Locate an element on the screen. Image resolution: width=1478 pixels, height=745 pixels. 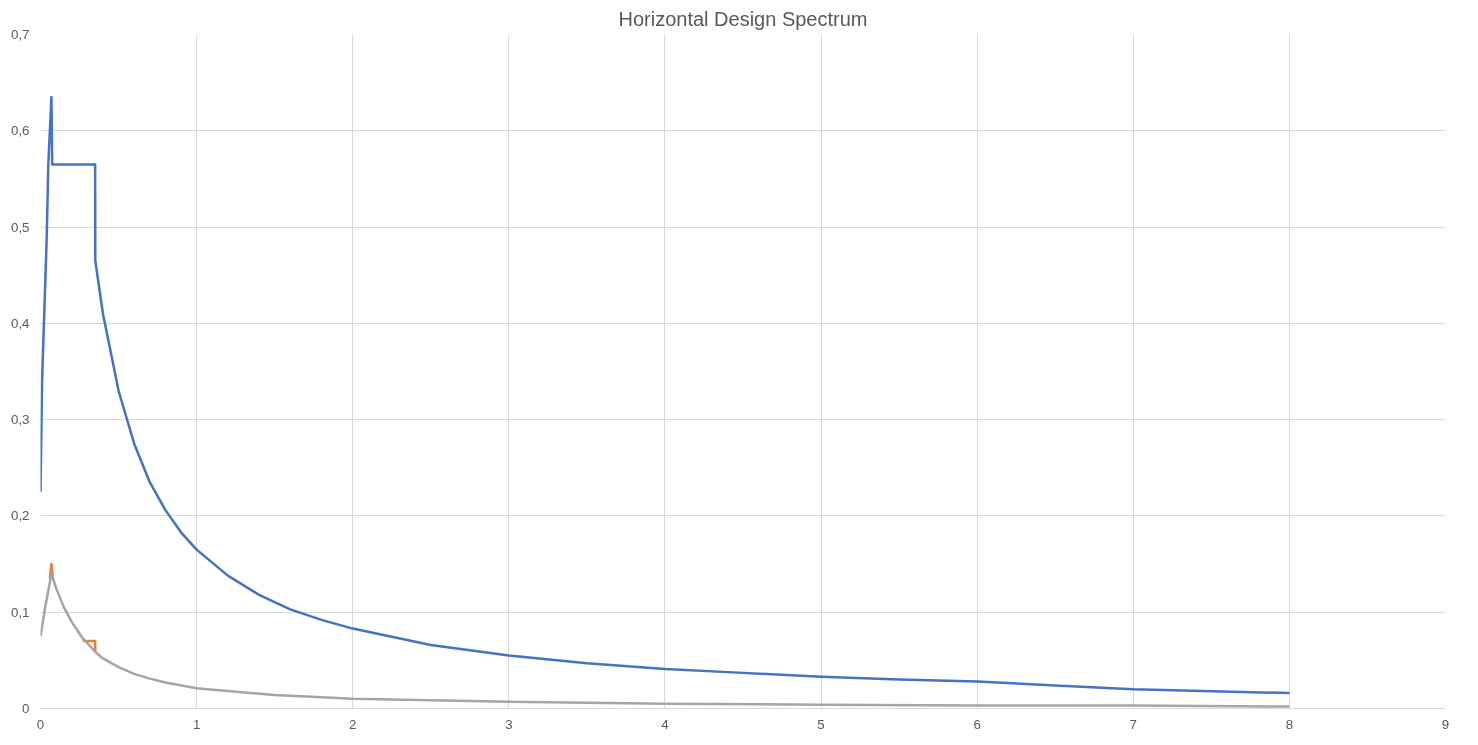
x-tick-label: 5 is located at coordinates (821, 724).